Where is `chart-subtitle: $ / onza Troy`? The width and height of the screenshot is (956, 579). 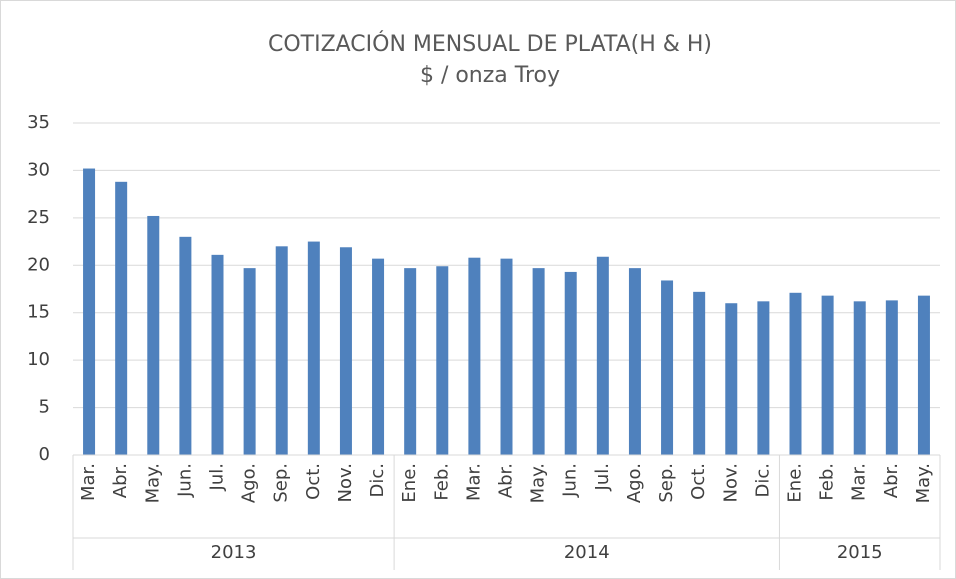
chart-subtitle: $ / onza Troy is located at coordinates (490, 75).